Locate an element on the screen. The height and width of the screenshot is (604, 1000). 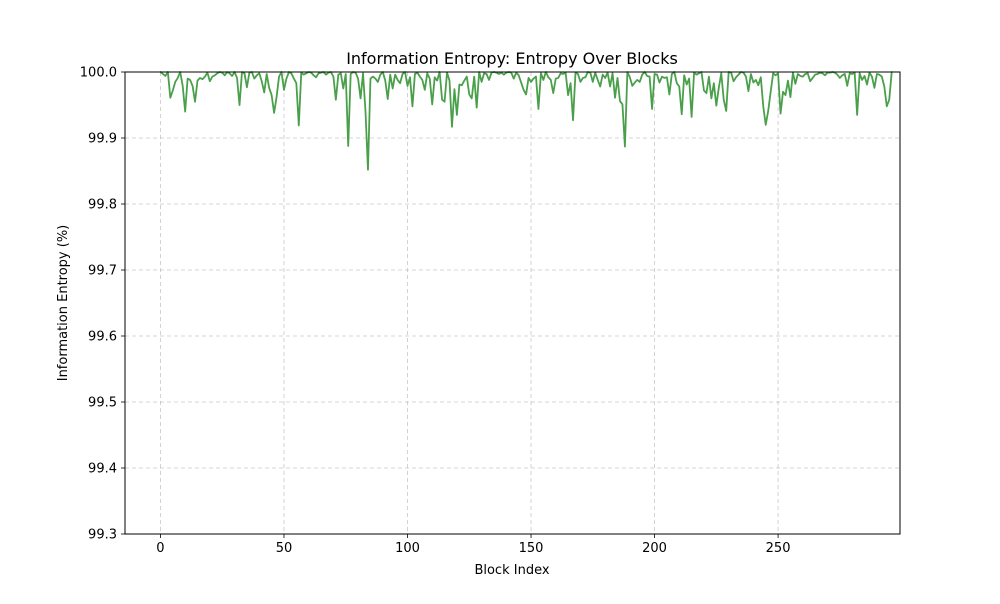
y-axis-label: Information Entropy (%) is located at coordinates (63, 303).